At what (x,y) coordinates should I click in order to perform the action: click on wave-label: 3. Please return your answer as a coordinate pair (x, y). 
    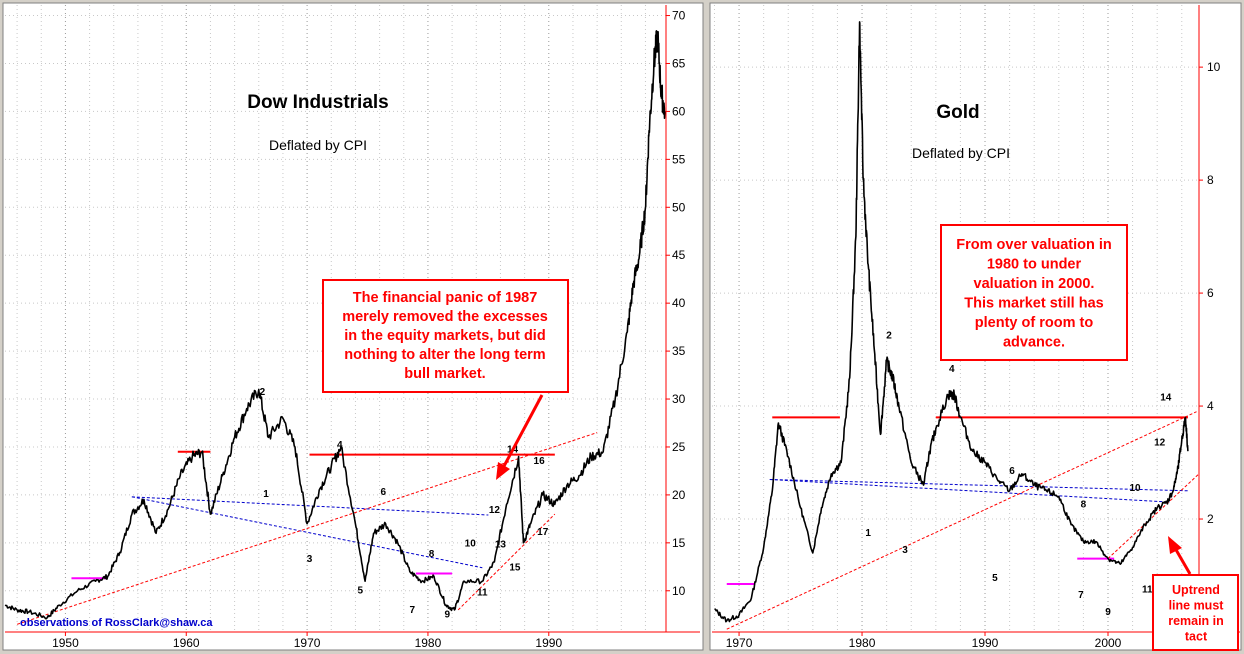
    Looking at the image, I should click on (310, 559).